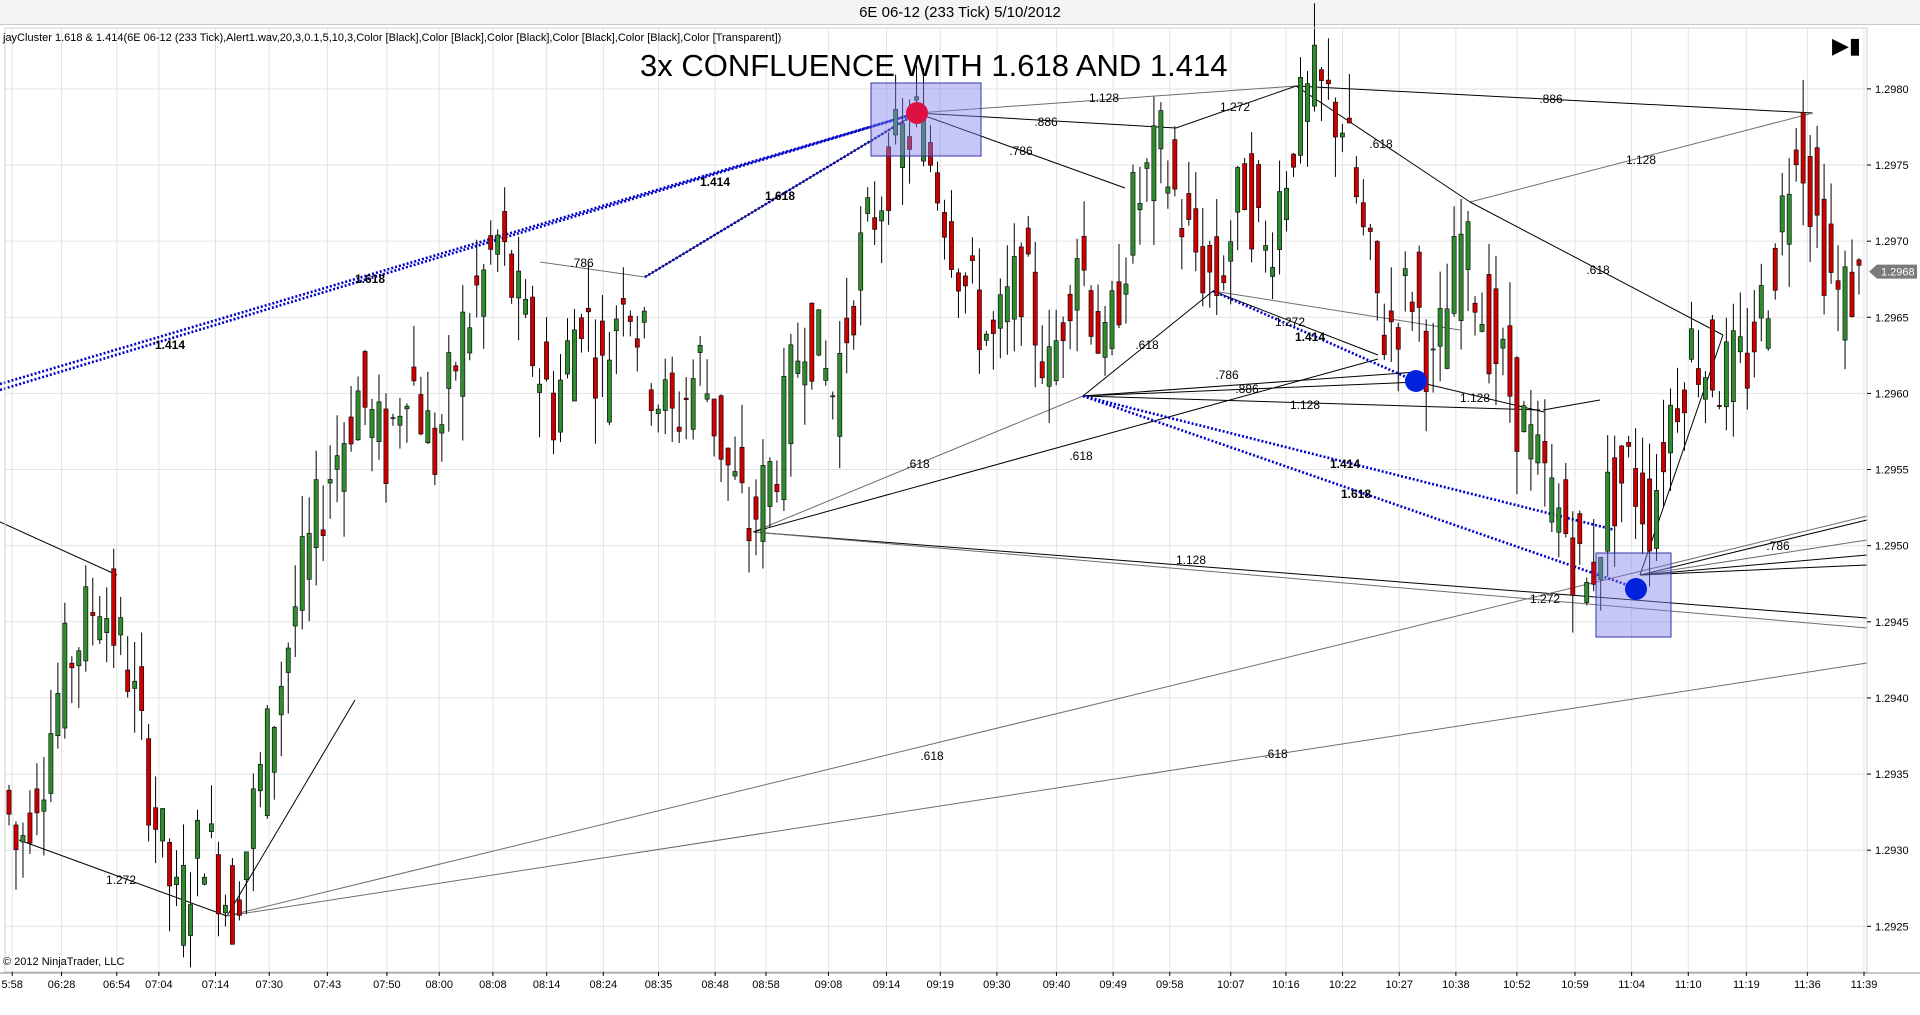 The height and width of the screenshot is (1015, 1920). What do you see at coordinates (1456, 985) in the screenshot?
I see `x-tick-label: 10:38` at bounding box center [1456, 985].